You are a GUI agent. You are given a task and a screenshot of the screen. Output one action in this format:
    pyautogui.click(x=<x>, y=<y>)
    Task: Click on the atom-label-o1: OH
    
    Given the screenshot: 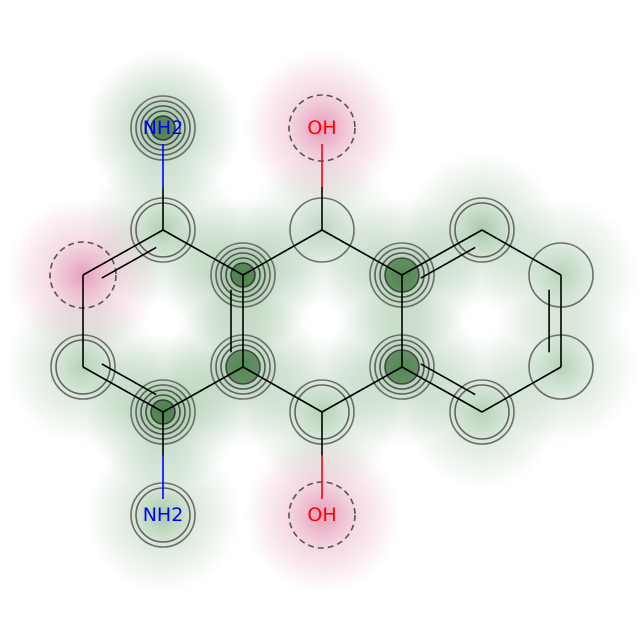 What is the action you would take?
    pyautogui.click(x=321, y=128)
    